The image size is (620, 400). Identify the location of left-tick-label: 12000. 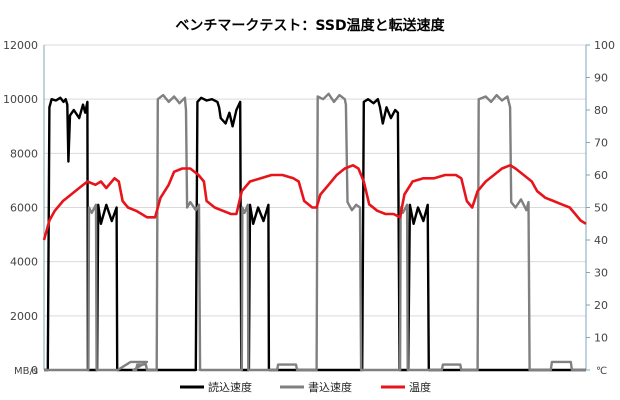
(20, 45).